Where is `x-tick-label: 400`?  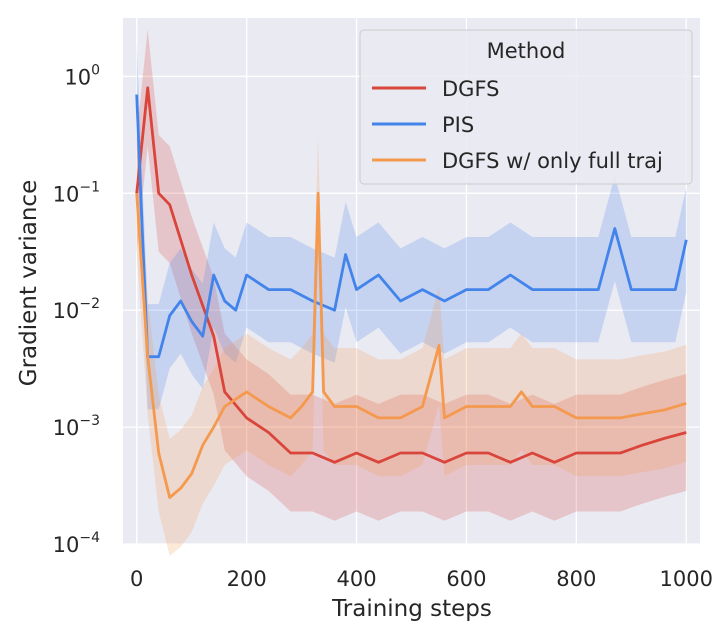
x-tick-label: 400 is located at coordinates (357, 579).